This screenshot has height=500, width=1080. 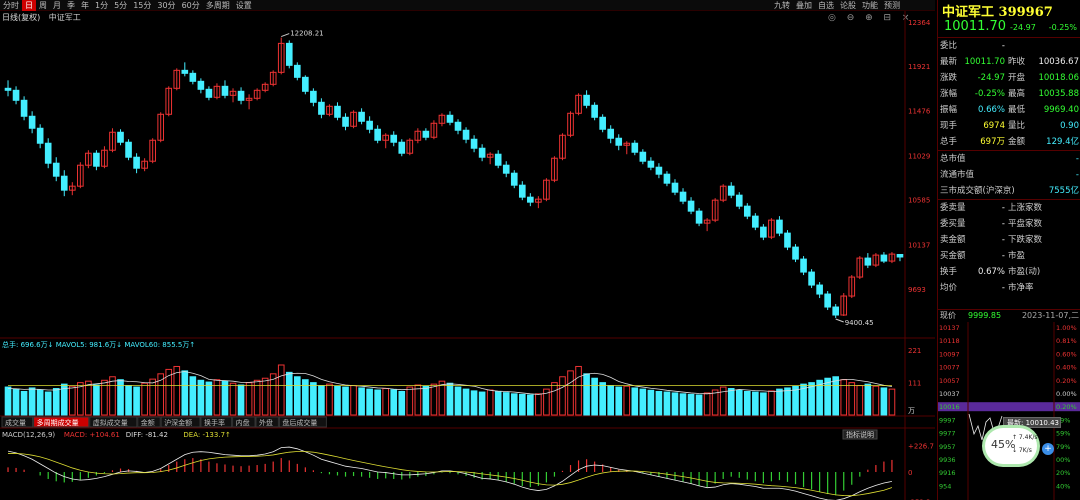 I want to click on period-tab: 年, so click(x=85, y=5).